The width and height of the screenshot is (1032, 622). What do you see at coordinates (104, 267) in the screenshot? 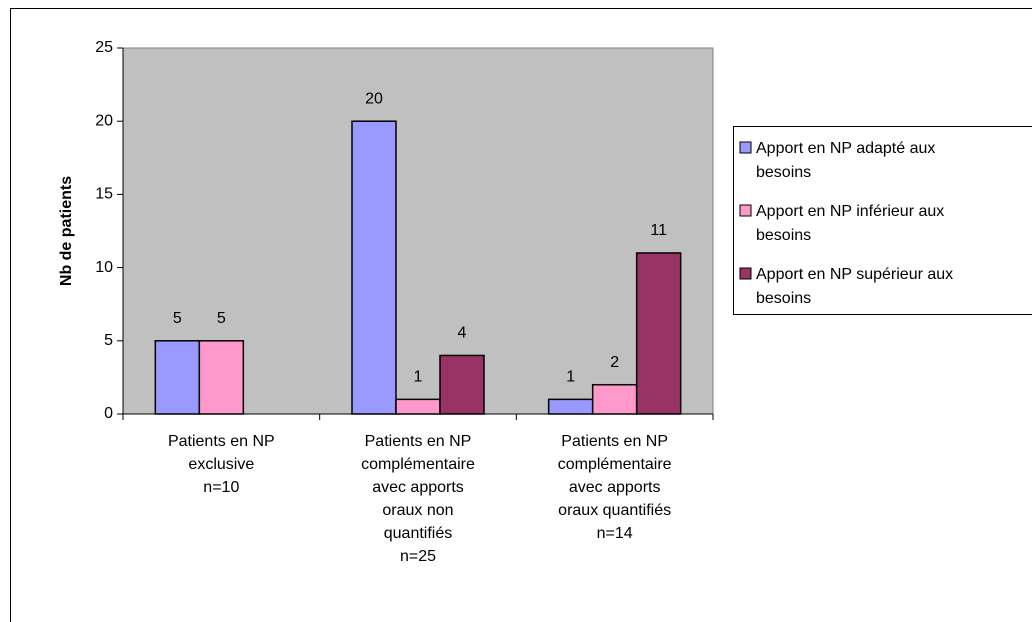
I see `y-tick-label: 10` at bounding box center [104, 267].